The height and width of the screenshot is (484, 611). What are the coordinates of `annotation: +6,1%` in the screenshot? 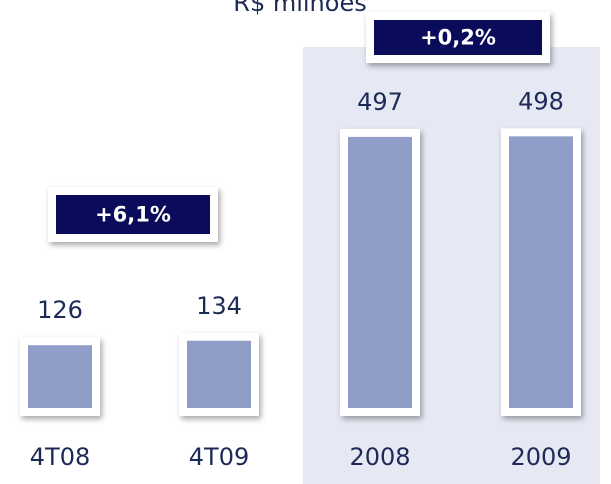 It's located at (133, 215).